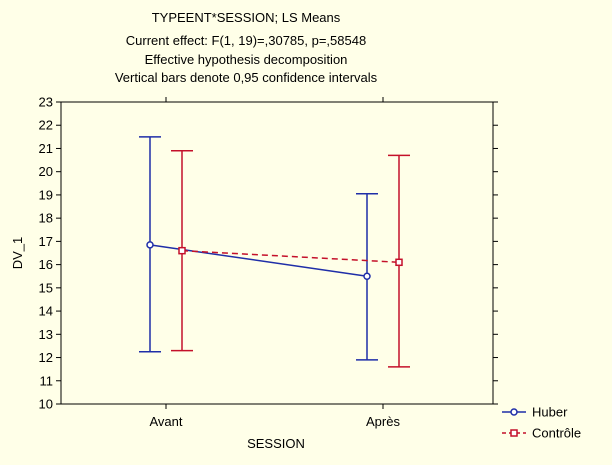  Describe the element at coordinates (46, 264) in the screenshot. I see `y-tick-label-16: 16` at that location.